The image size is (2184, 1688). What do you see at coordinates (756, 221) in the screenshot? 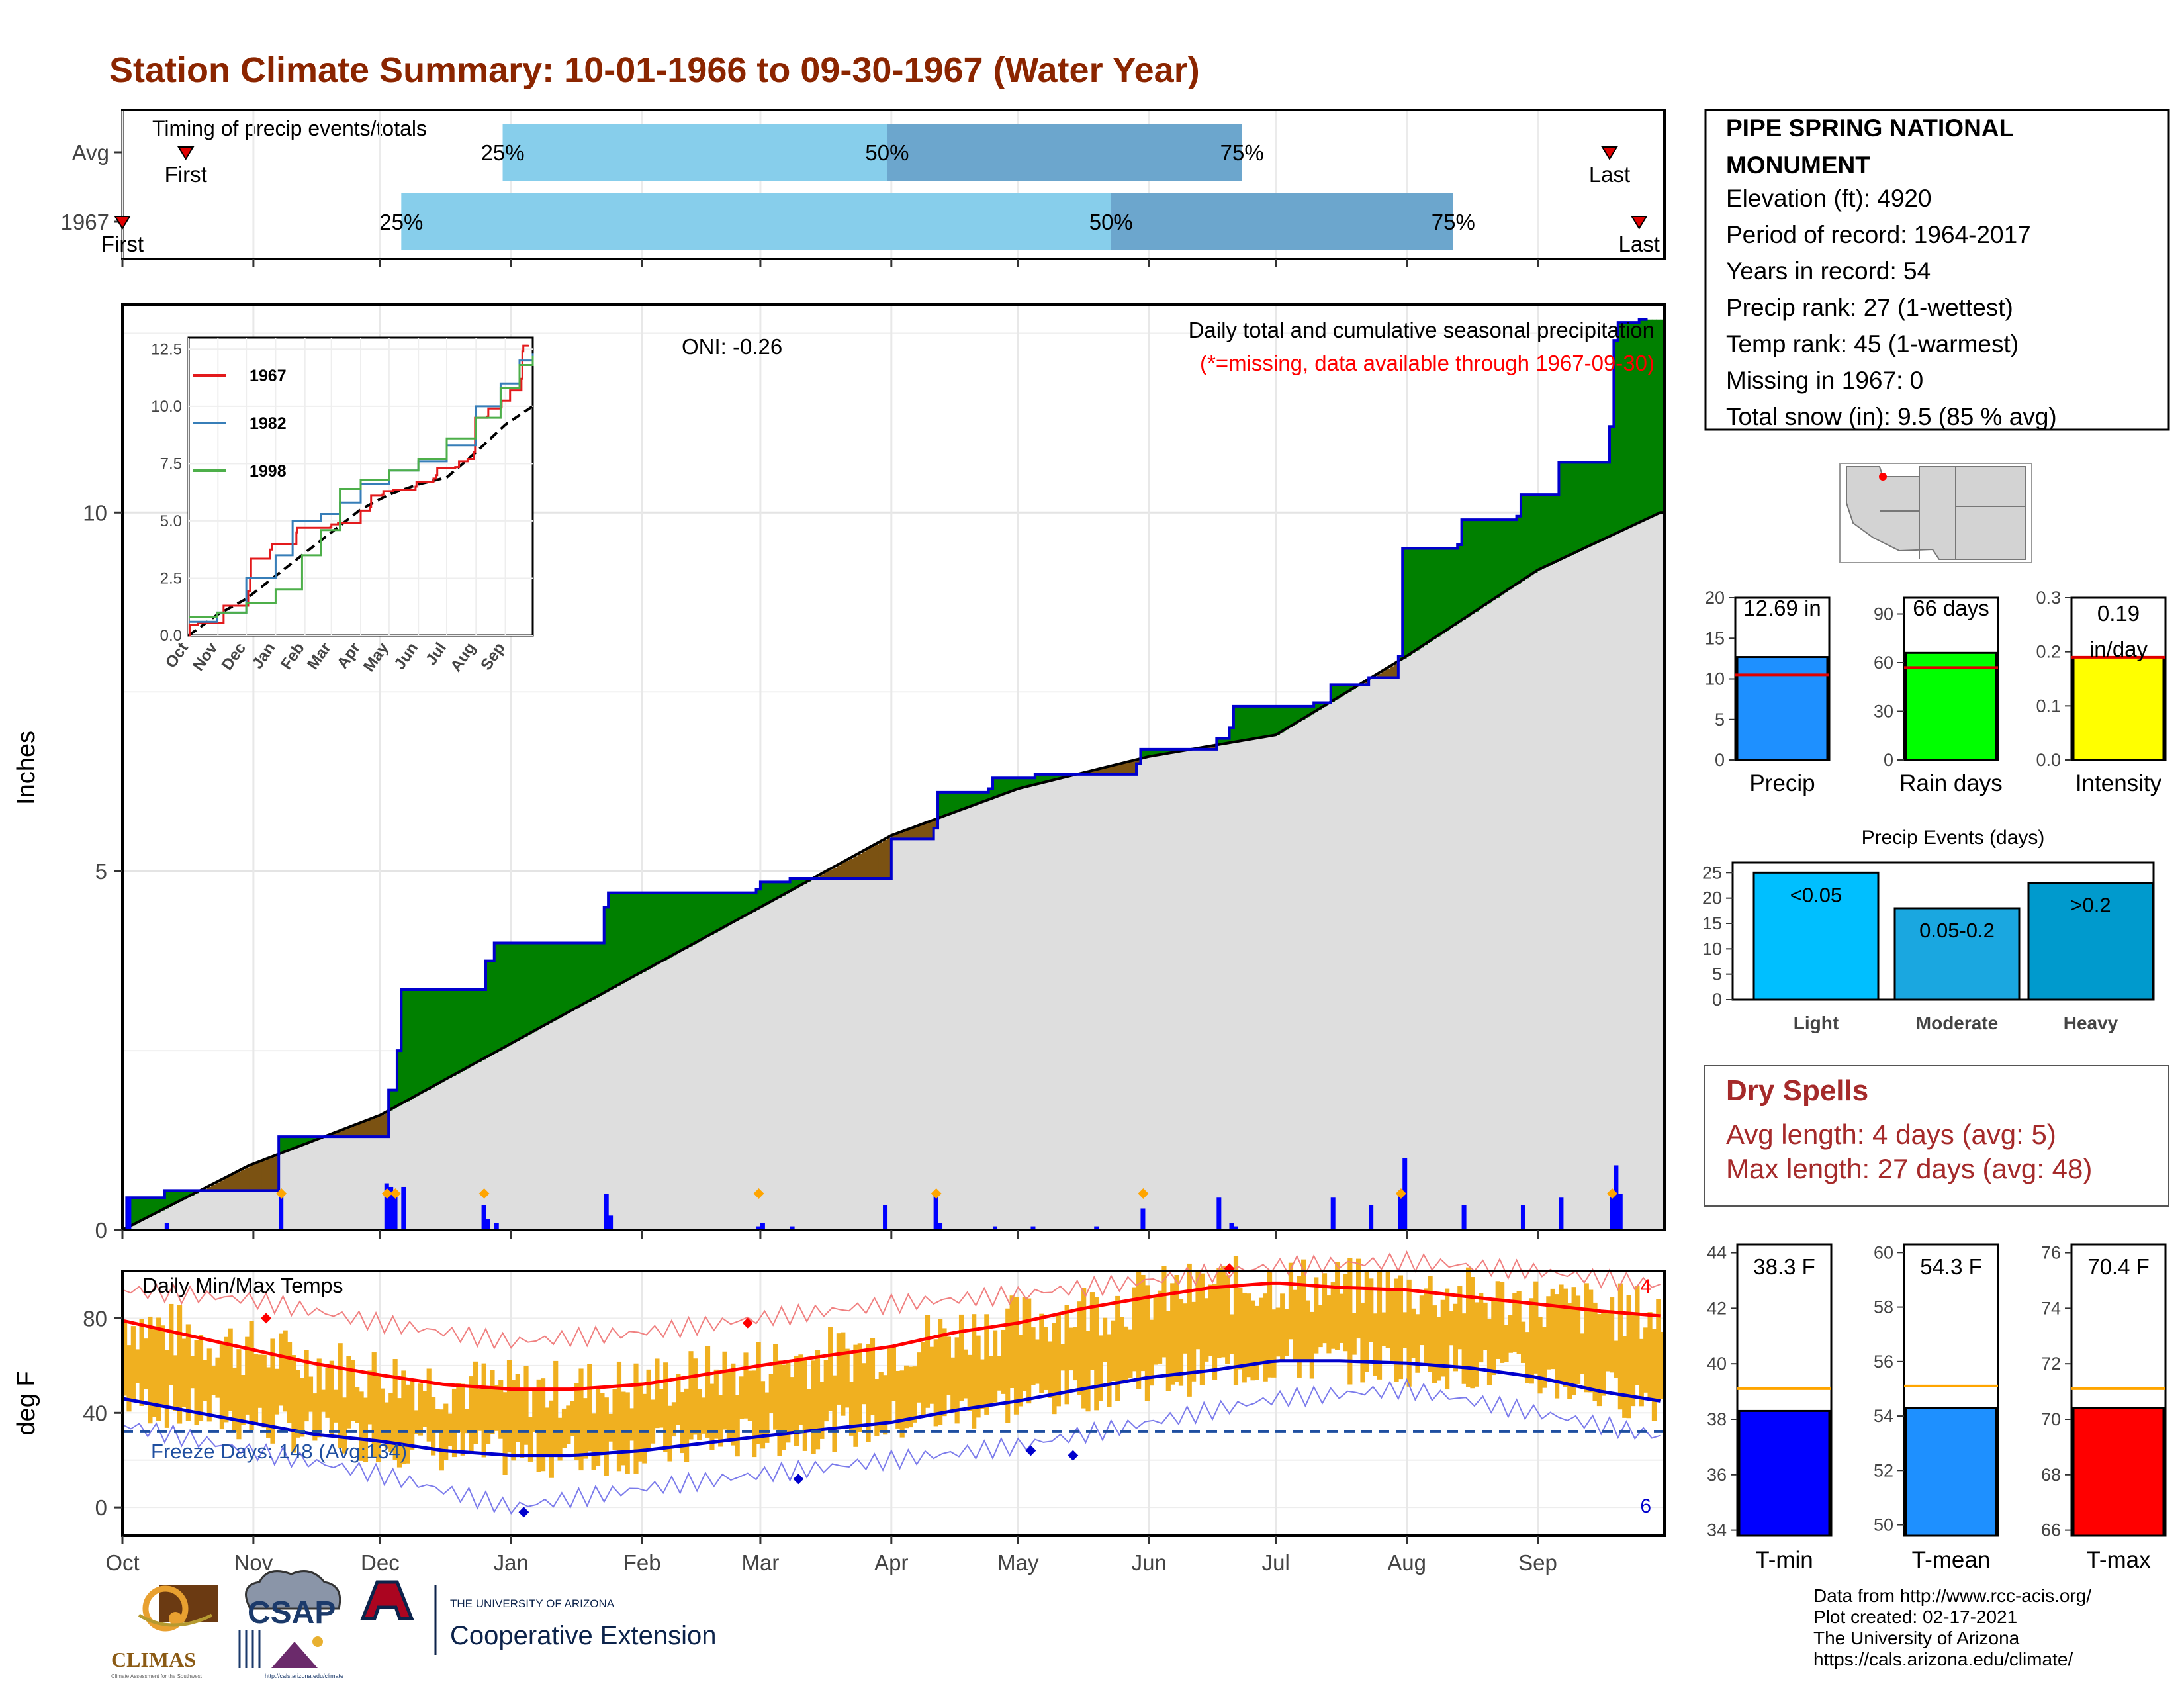
I see `timing-bar-first-half` at bounding box center [756, 221].